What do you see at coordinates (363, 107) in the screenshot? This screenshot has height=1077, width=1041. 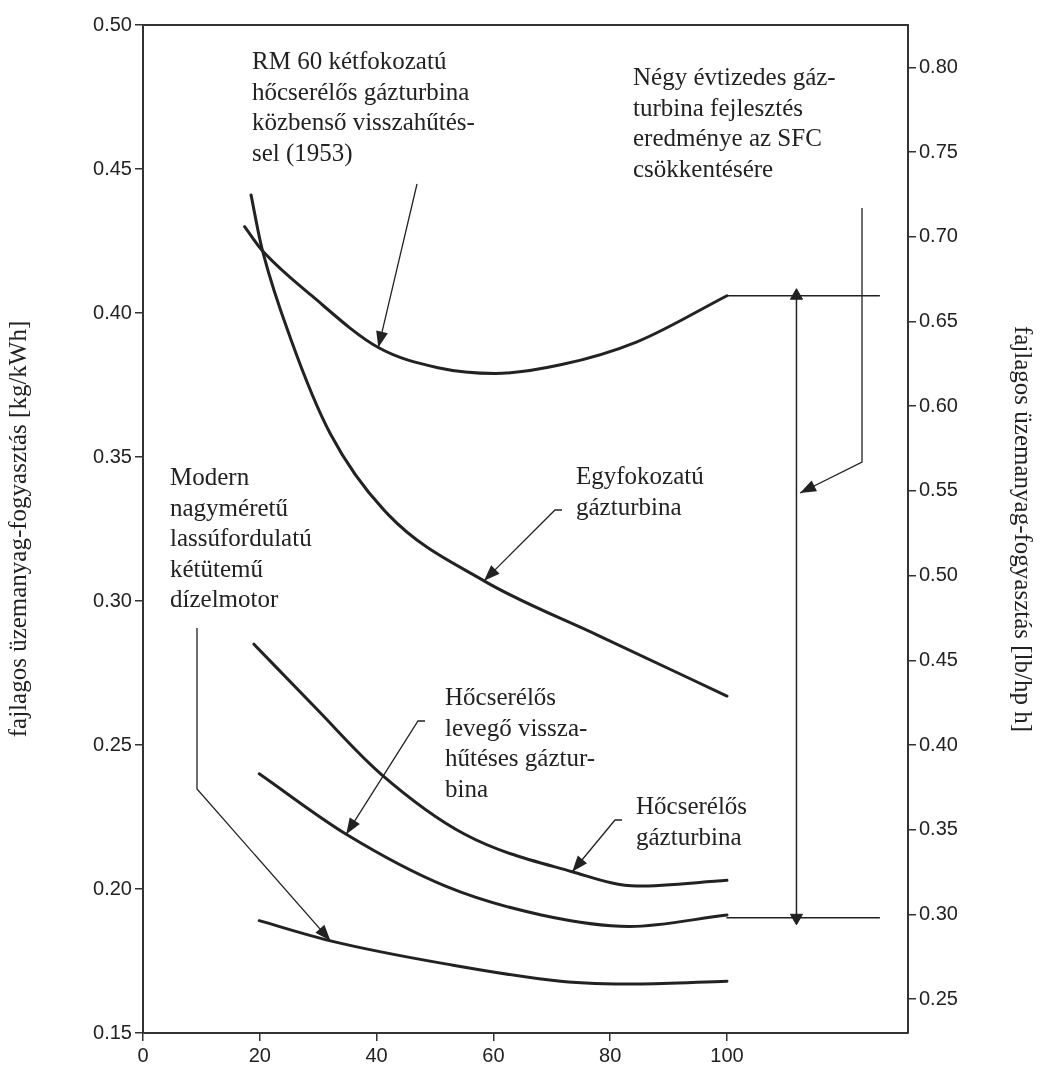 I see `annotation: RM 60 kétfokozatú hőcserélős gázturbina közbenső visszahűtés- sel (1953)` at bounding box center [363, 107].